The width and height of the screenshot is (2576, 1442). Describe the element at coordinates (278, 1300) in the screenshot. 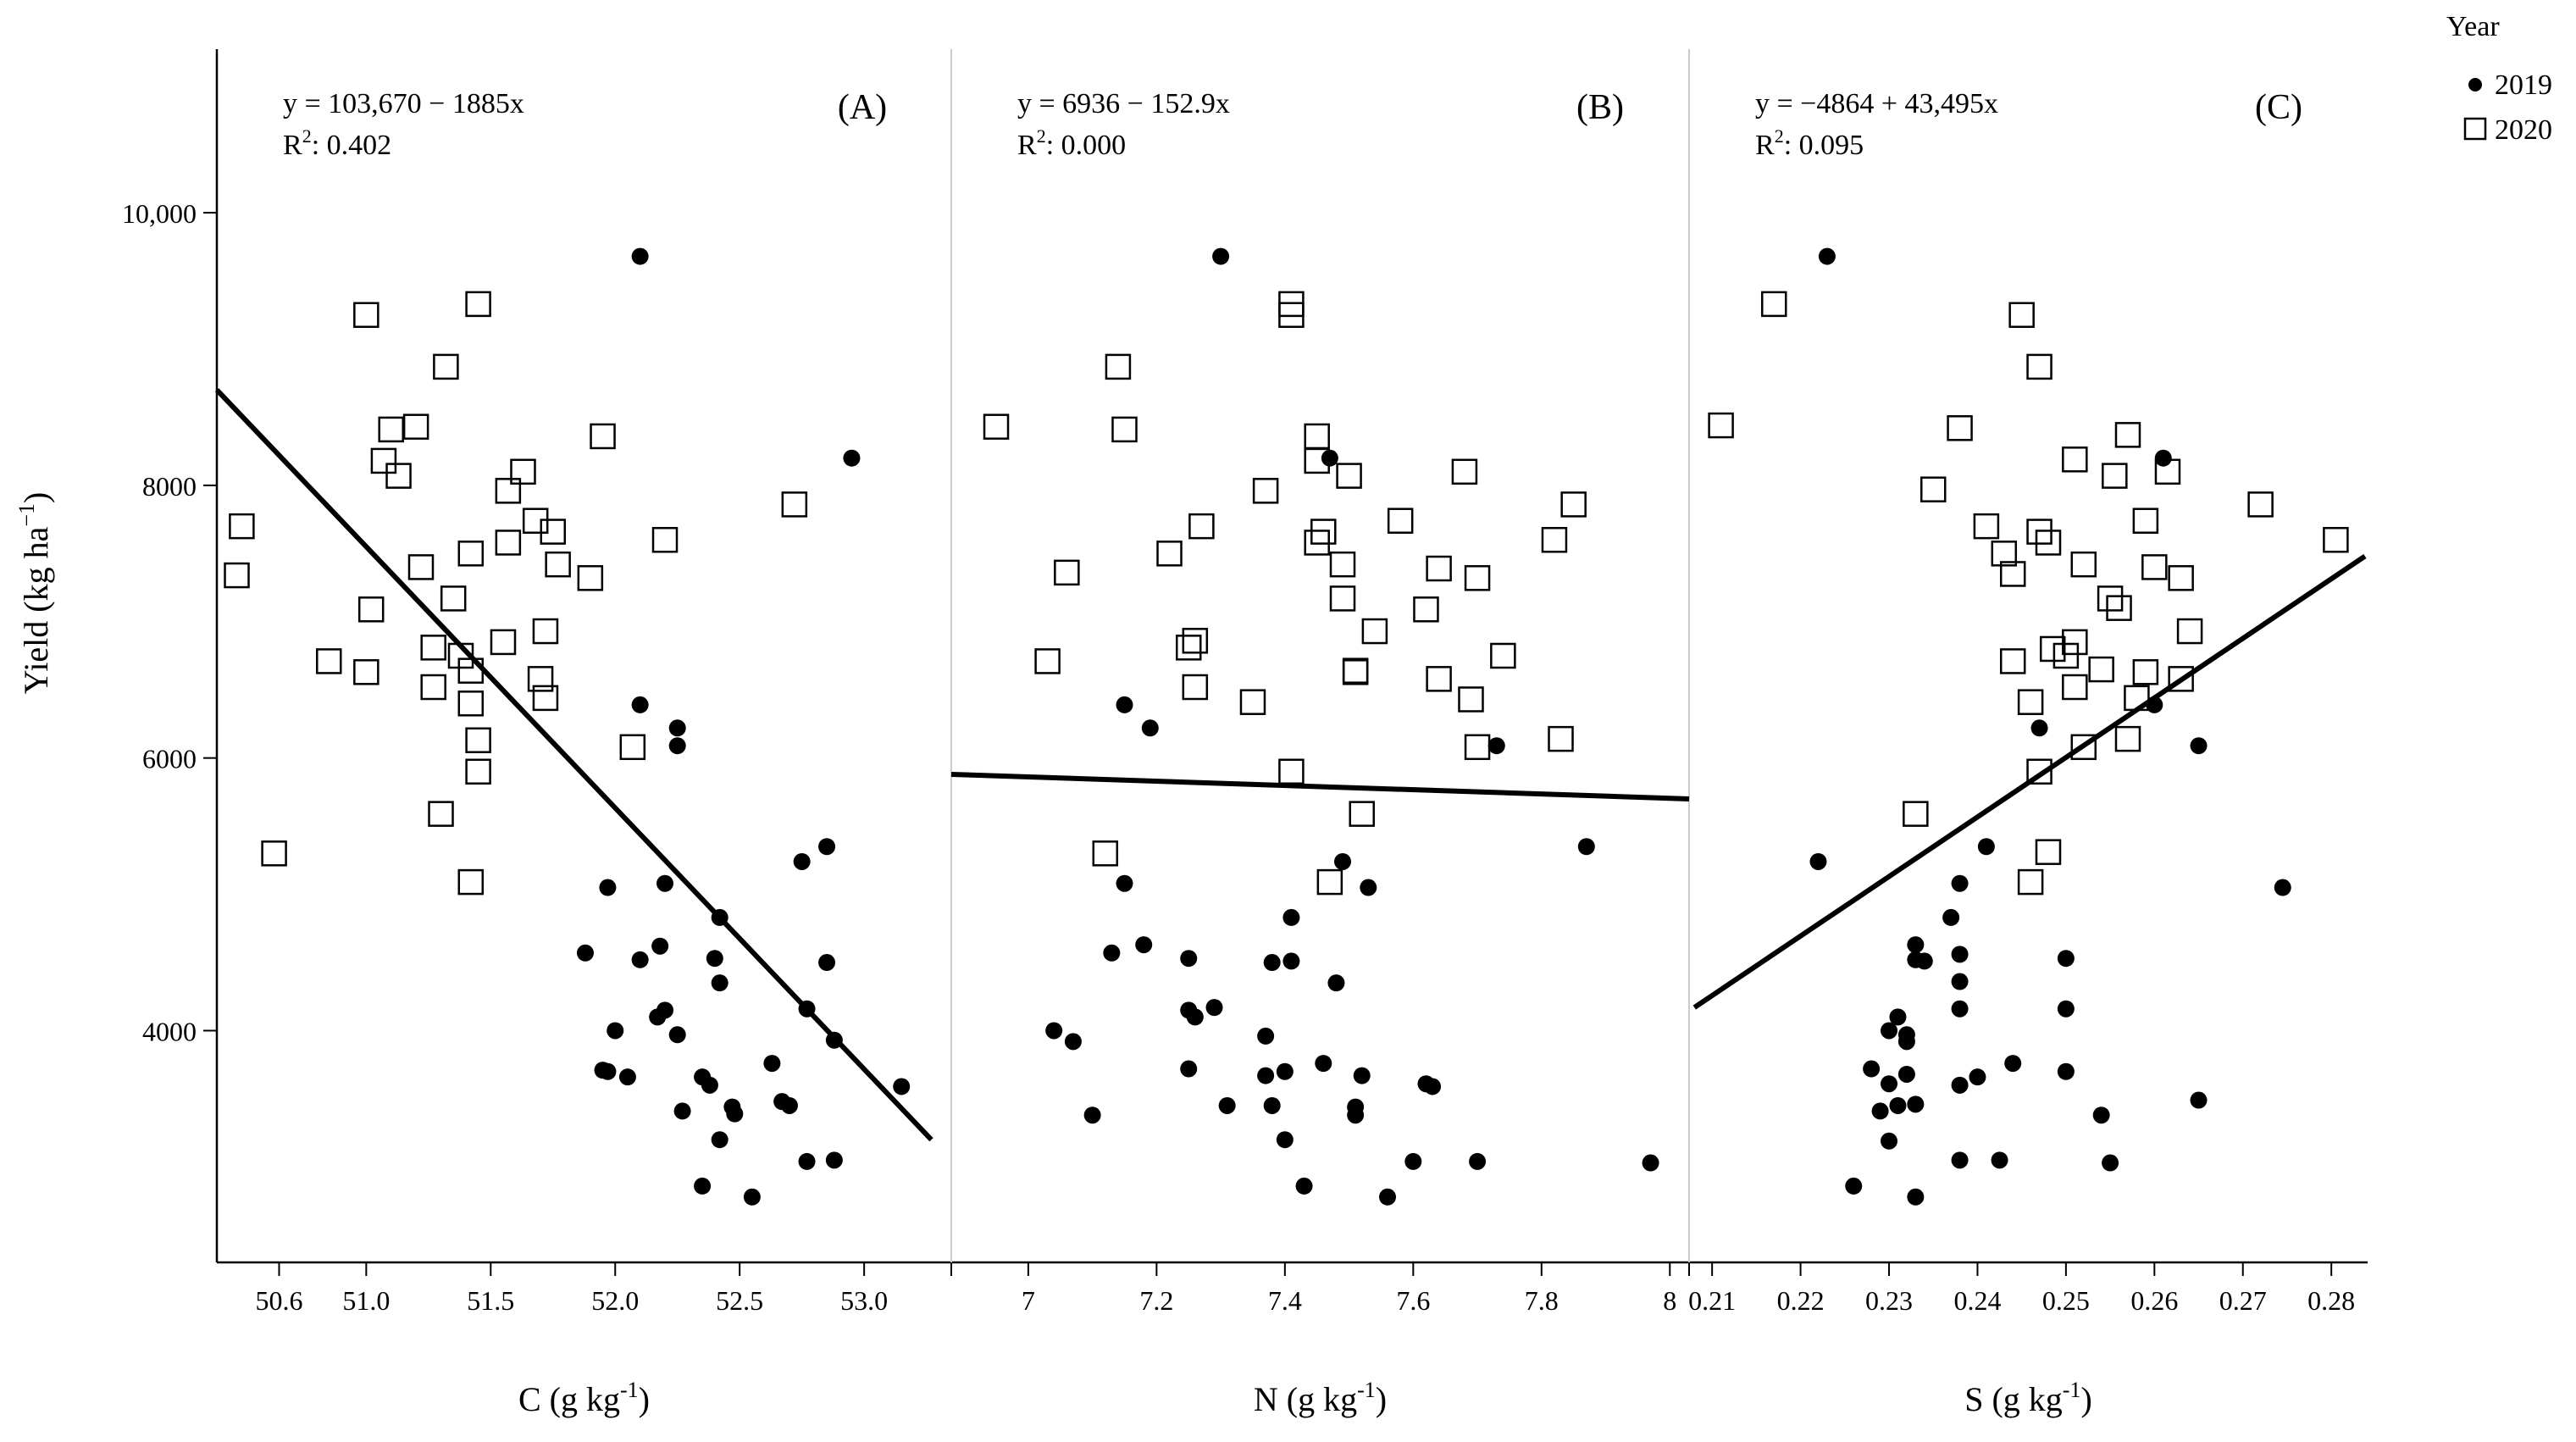

I see `x-tick-label: 50.6` at that location.